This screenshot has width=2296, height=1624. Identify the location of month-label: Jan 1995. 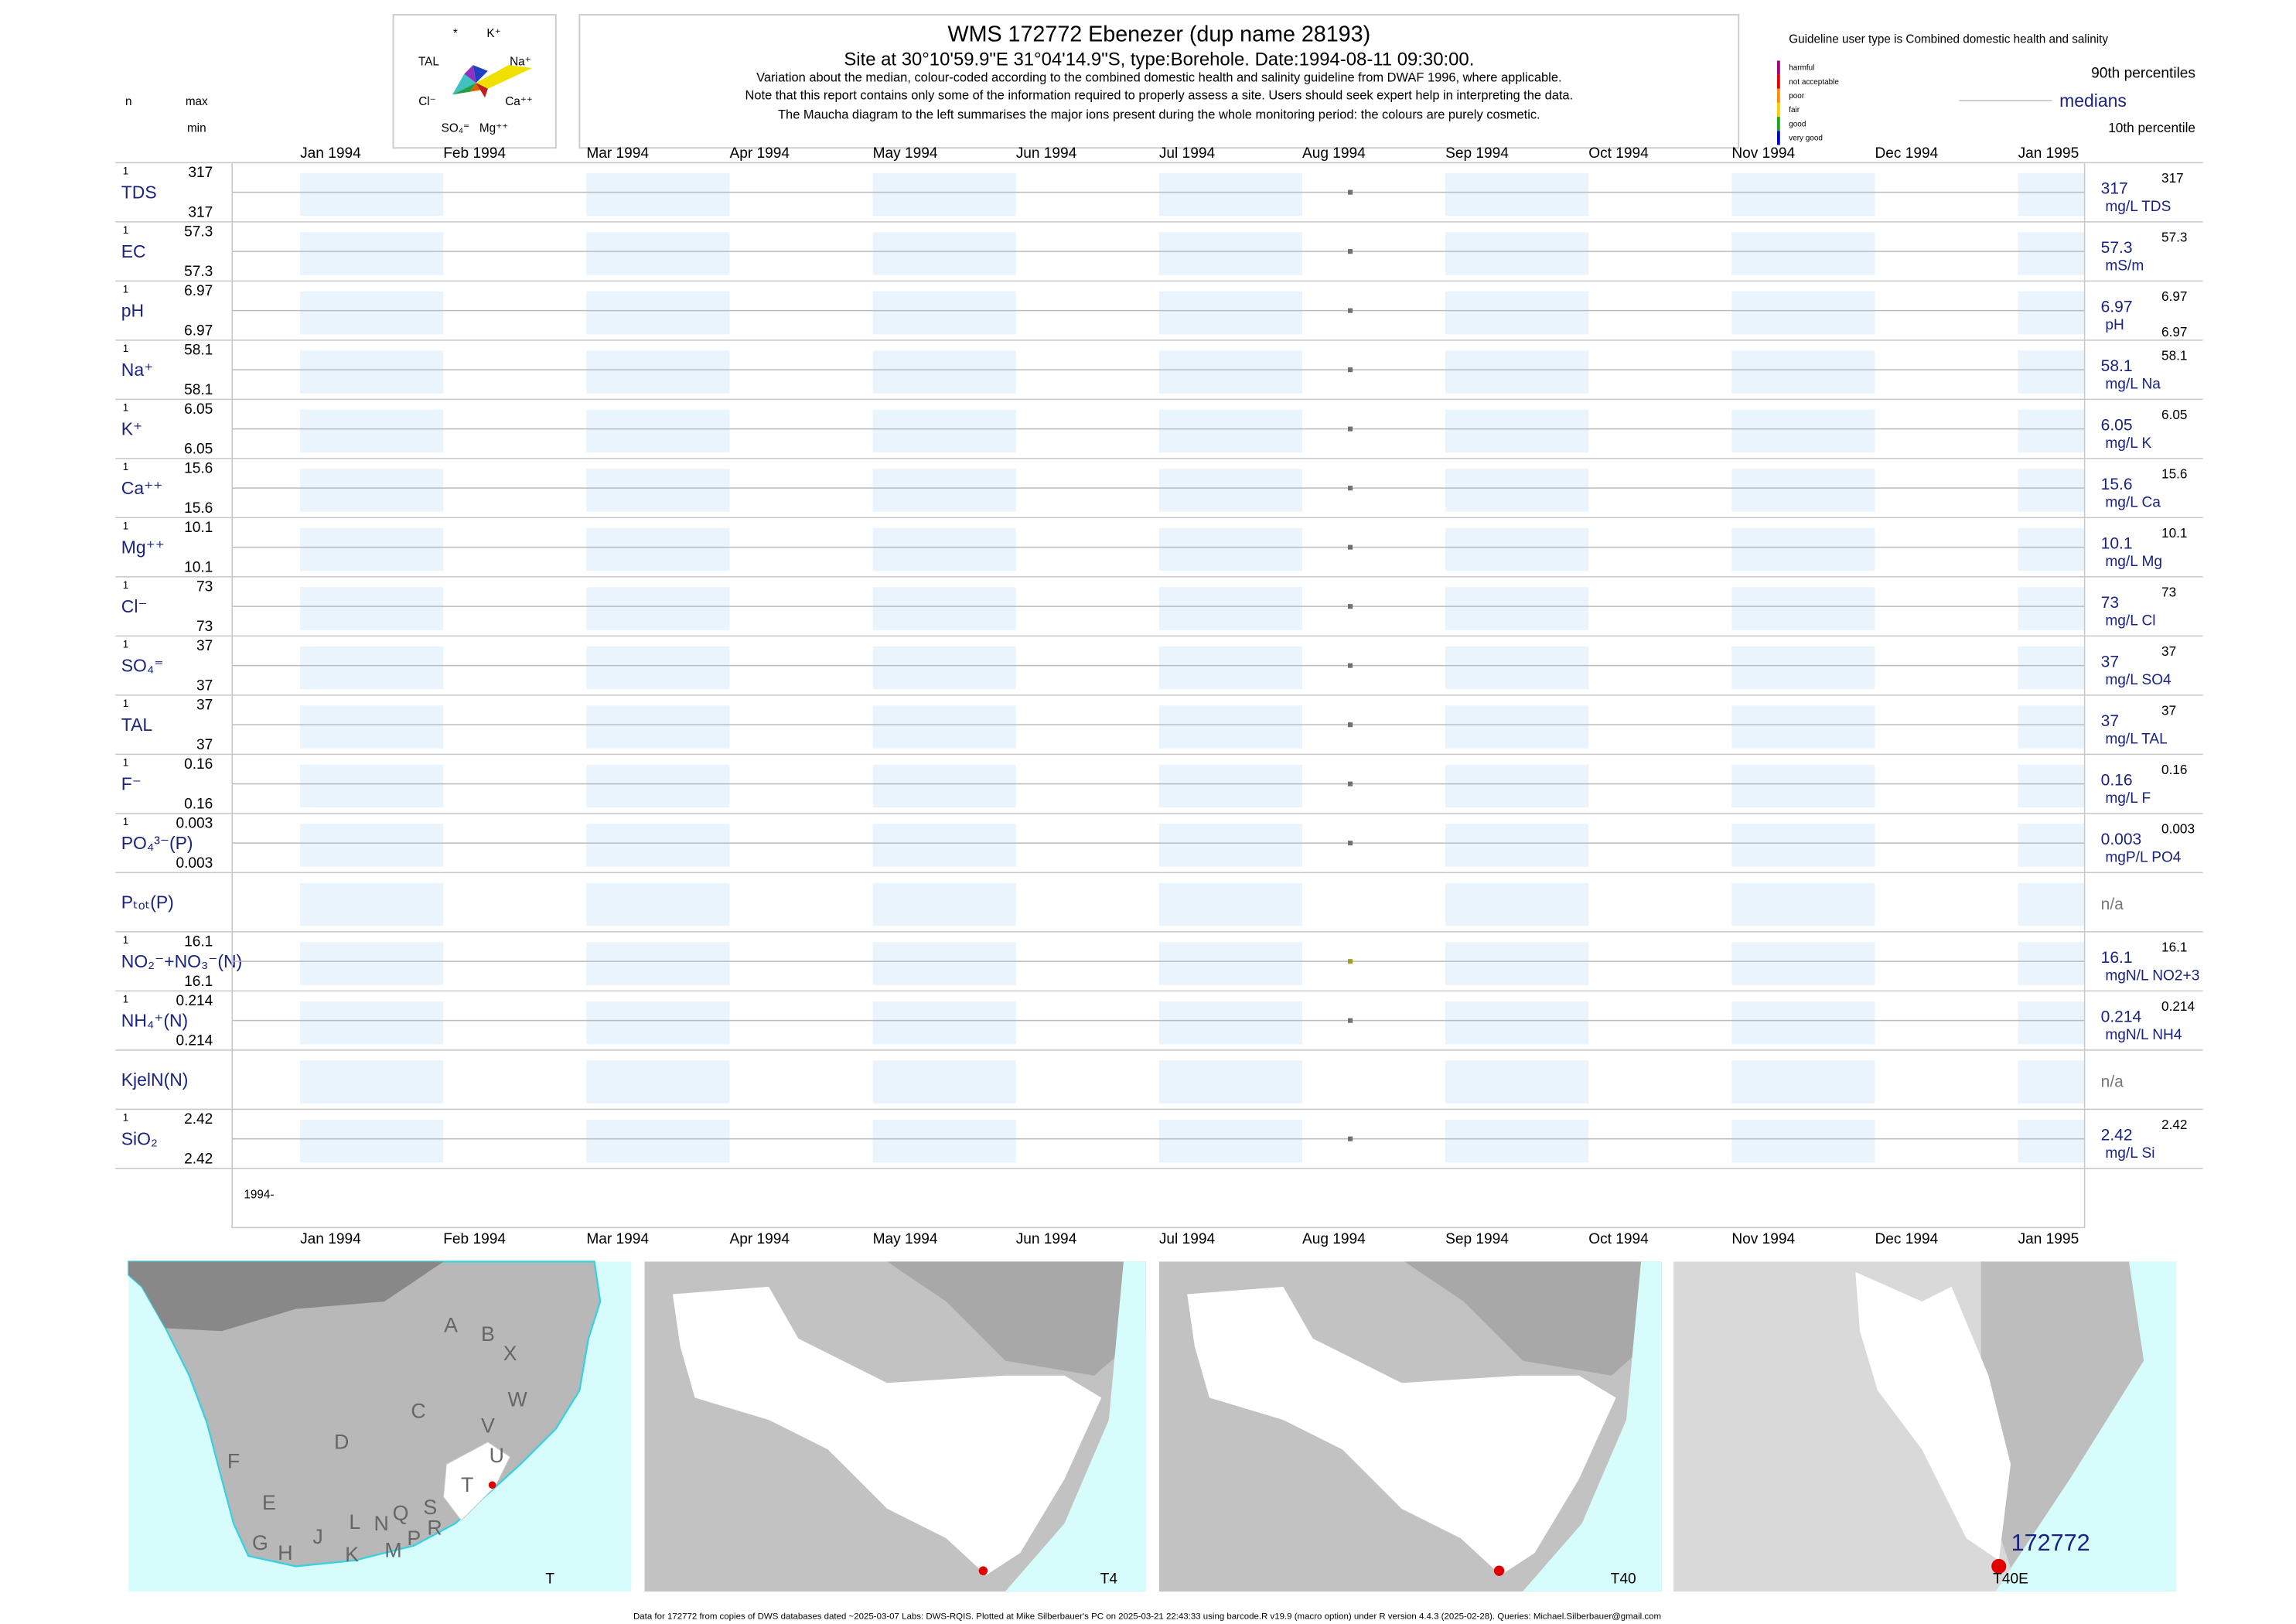
(2048, 1239).